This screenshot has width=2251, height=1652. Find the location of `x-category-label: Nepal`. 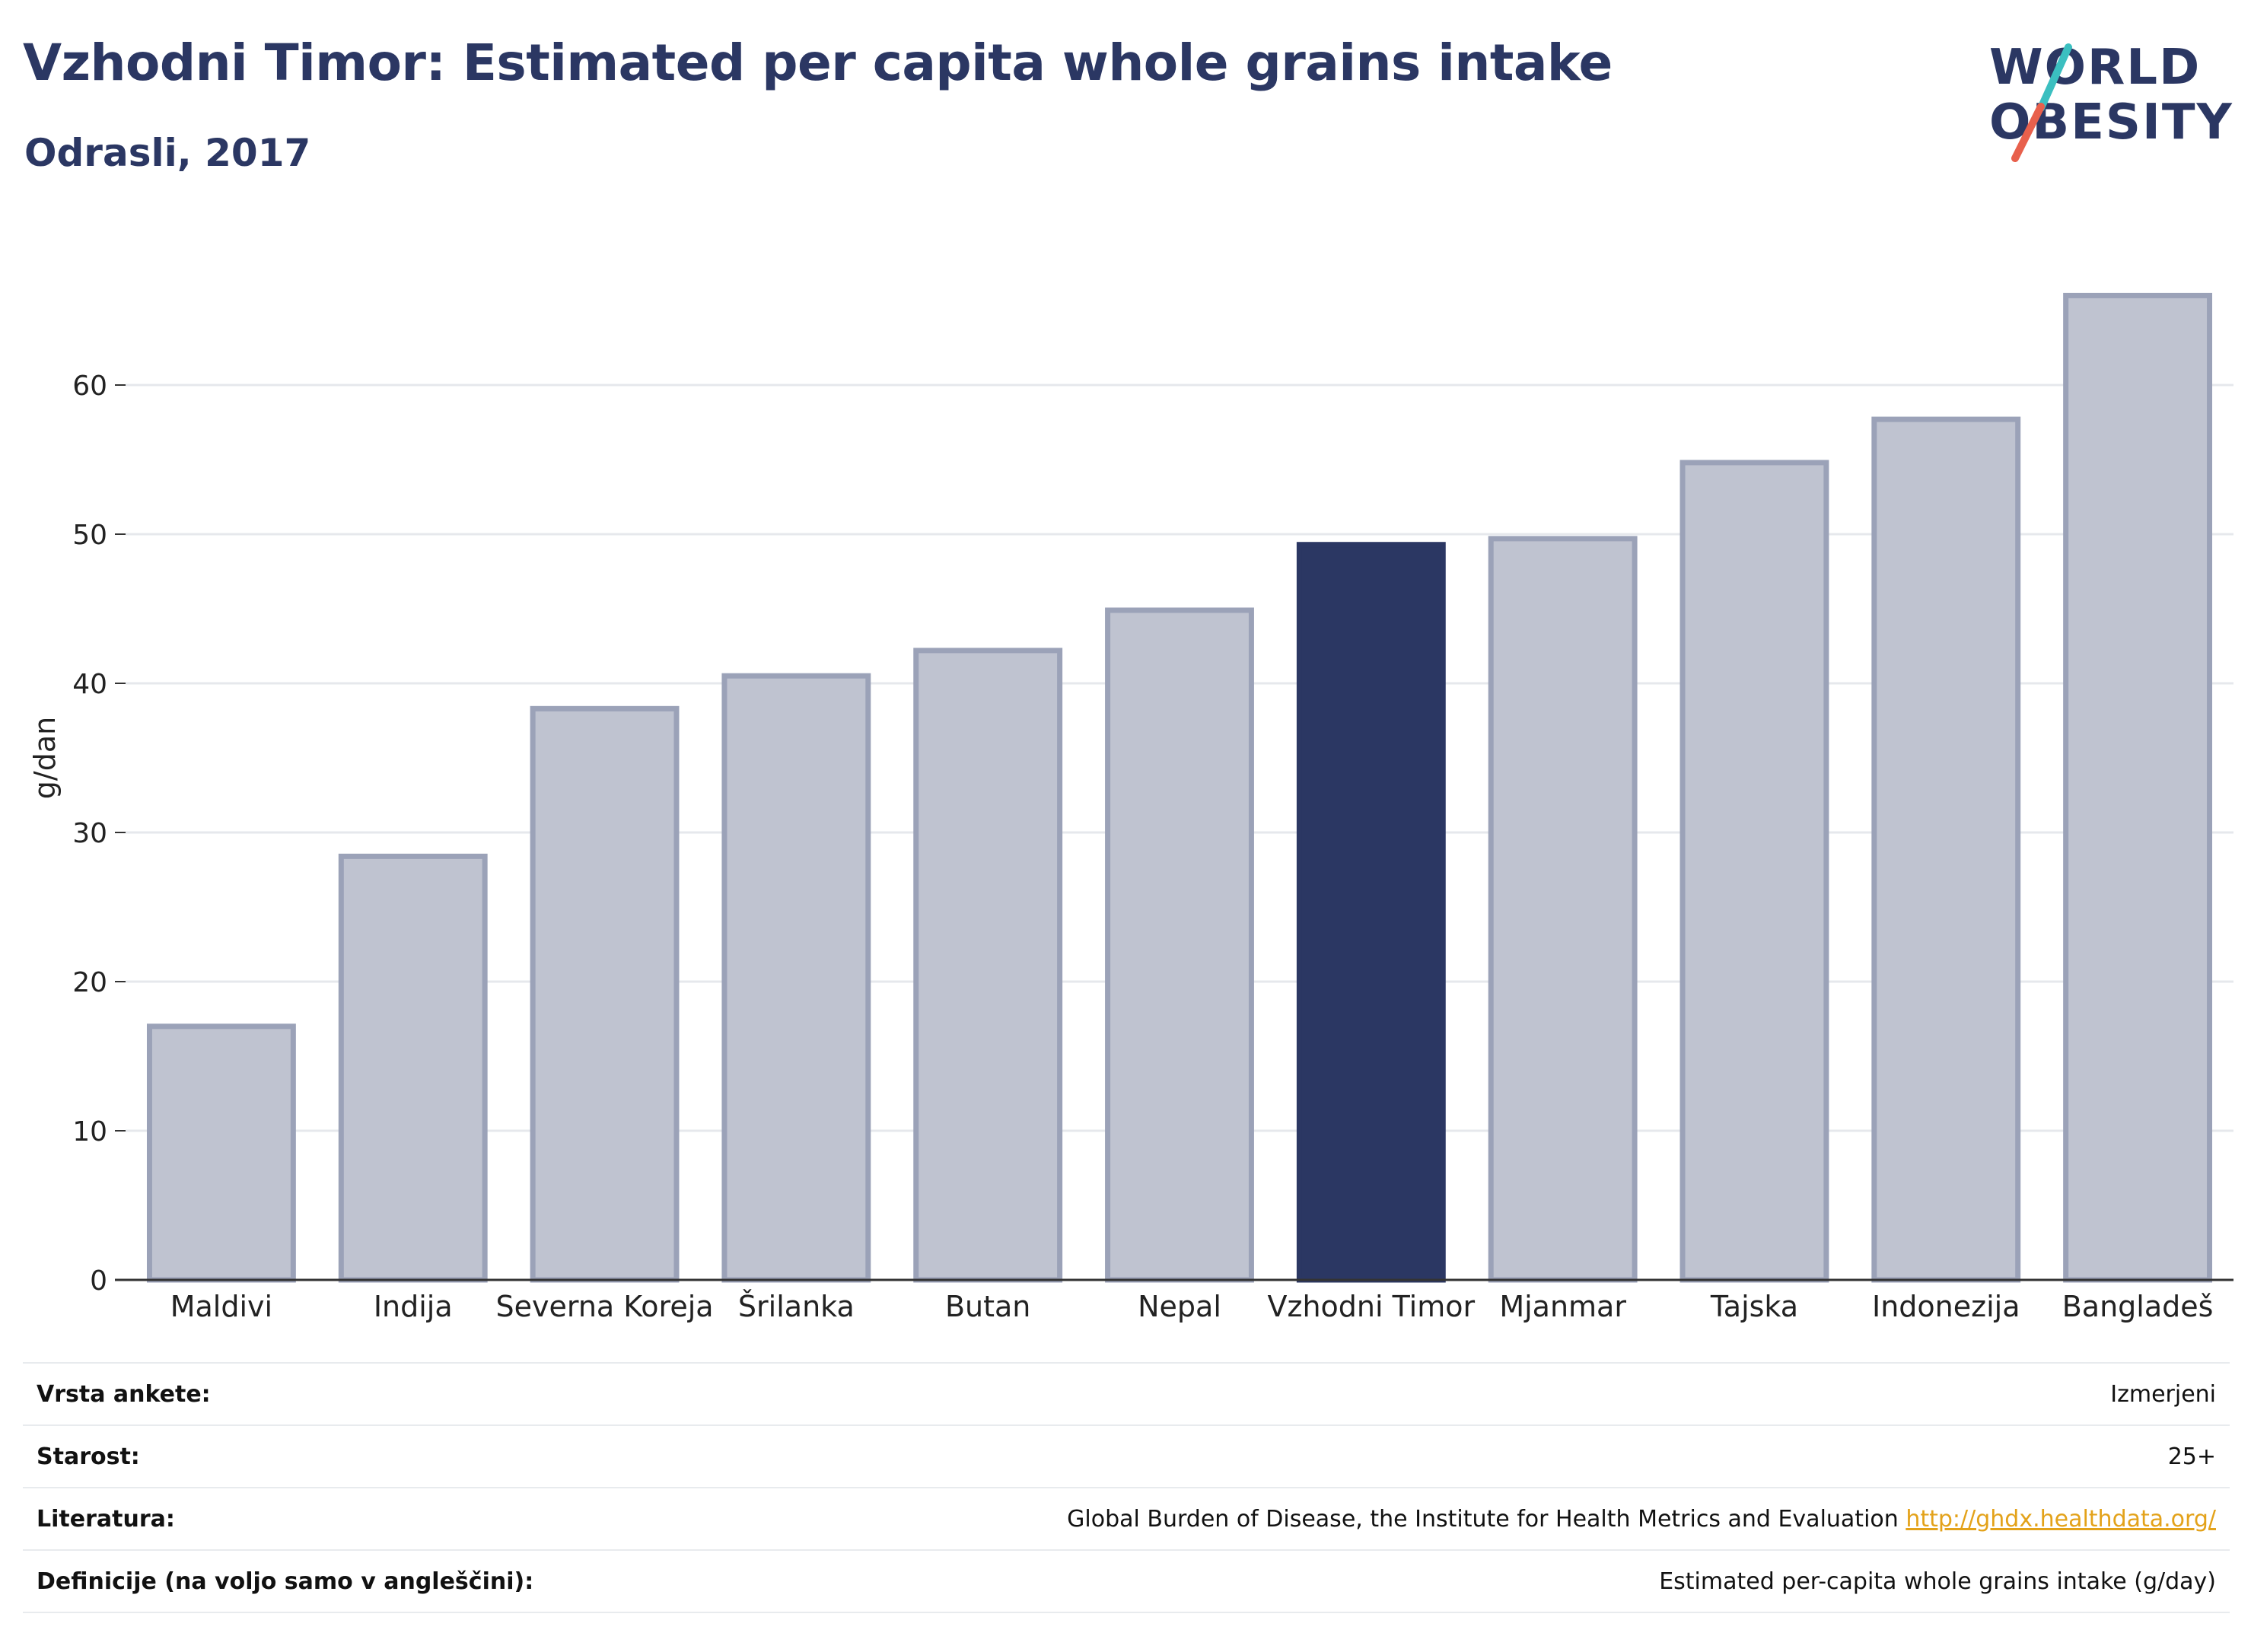

x-category-label: Nepal is located at coordinates (1179, 1306).